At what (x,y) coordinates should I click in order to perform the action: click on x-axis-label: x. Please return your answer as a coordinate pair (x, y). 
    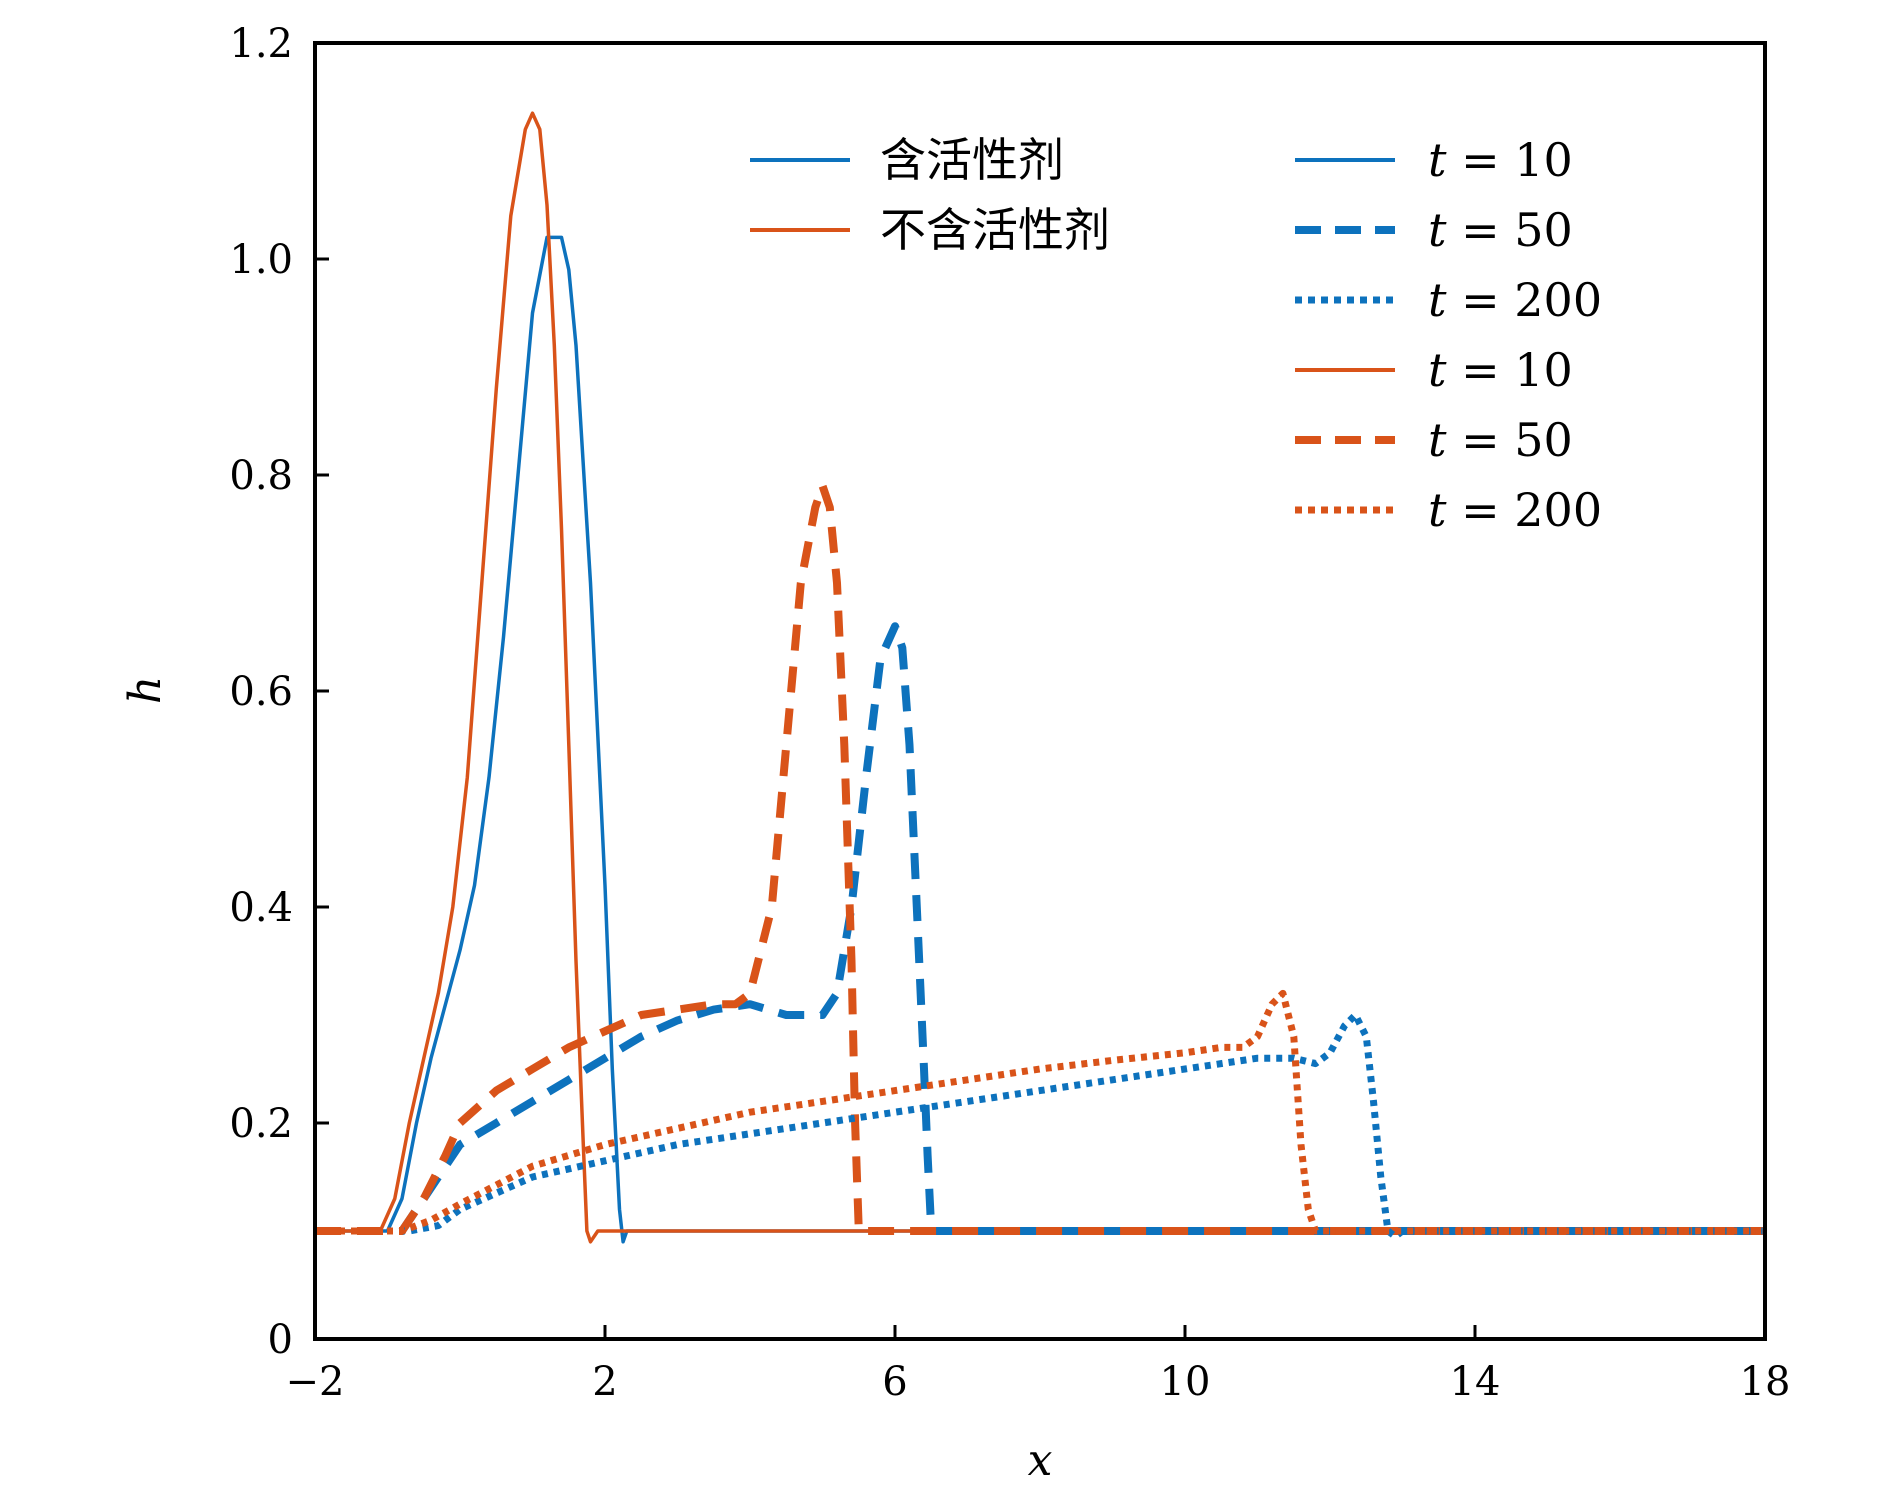
    Looking at the image, I should click on (1040, 1460).